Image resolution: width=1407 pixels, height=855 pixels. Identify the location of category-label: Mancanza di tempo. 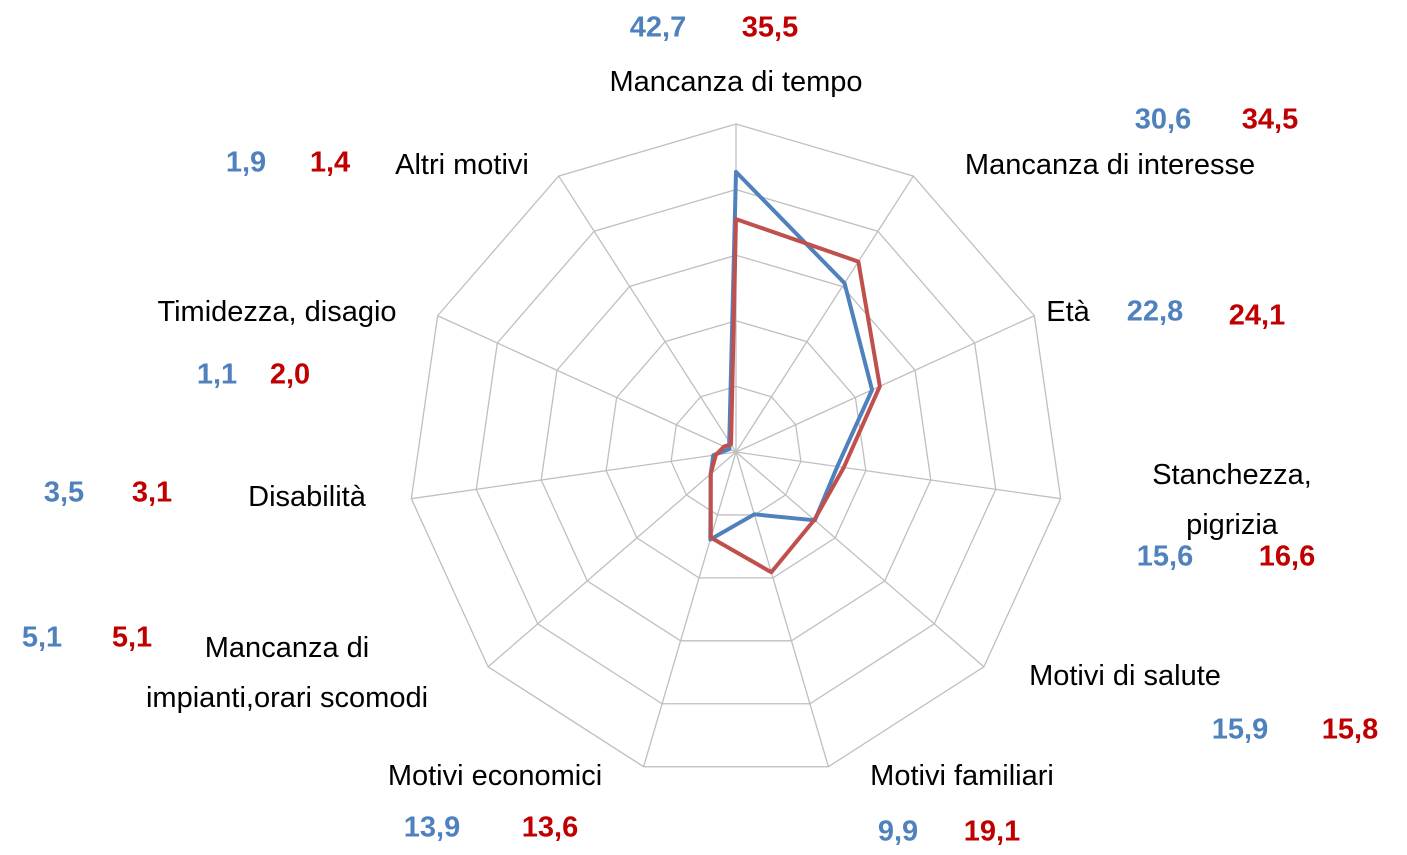
(736, 82).